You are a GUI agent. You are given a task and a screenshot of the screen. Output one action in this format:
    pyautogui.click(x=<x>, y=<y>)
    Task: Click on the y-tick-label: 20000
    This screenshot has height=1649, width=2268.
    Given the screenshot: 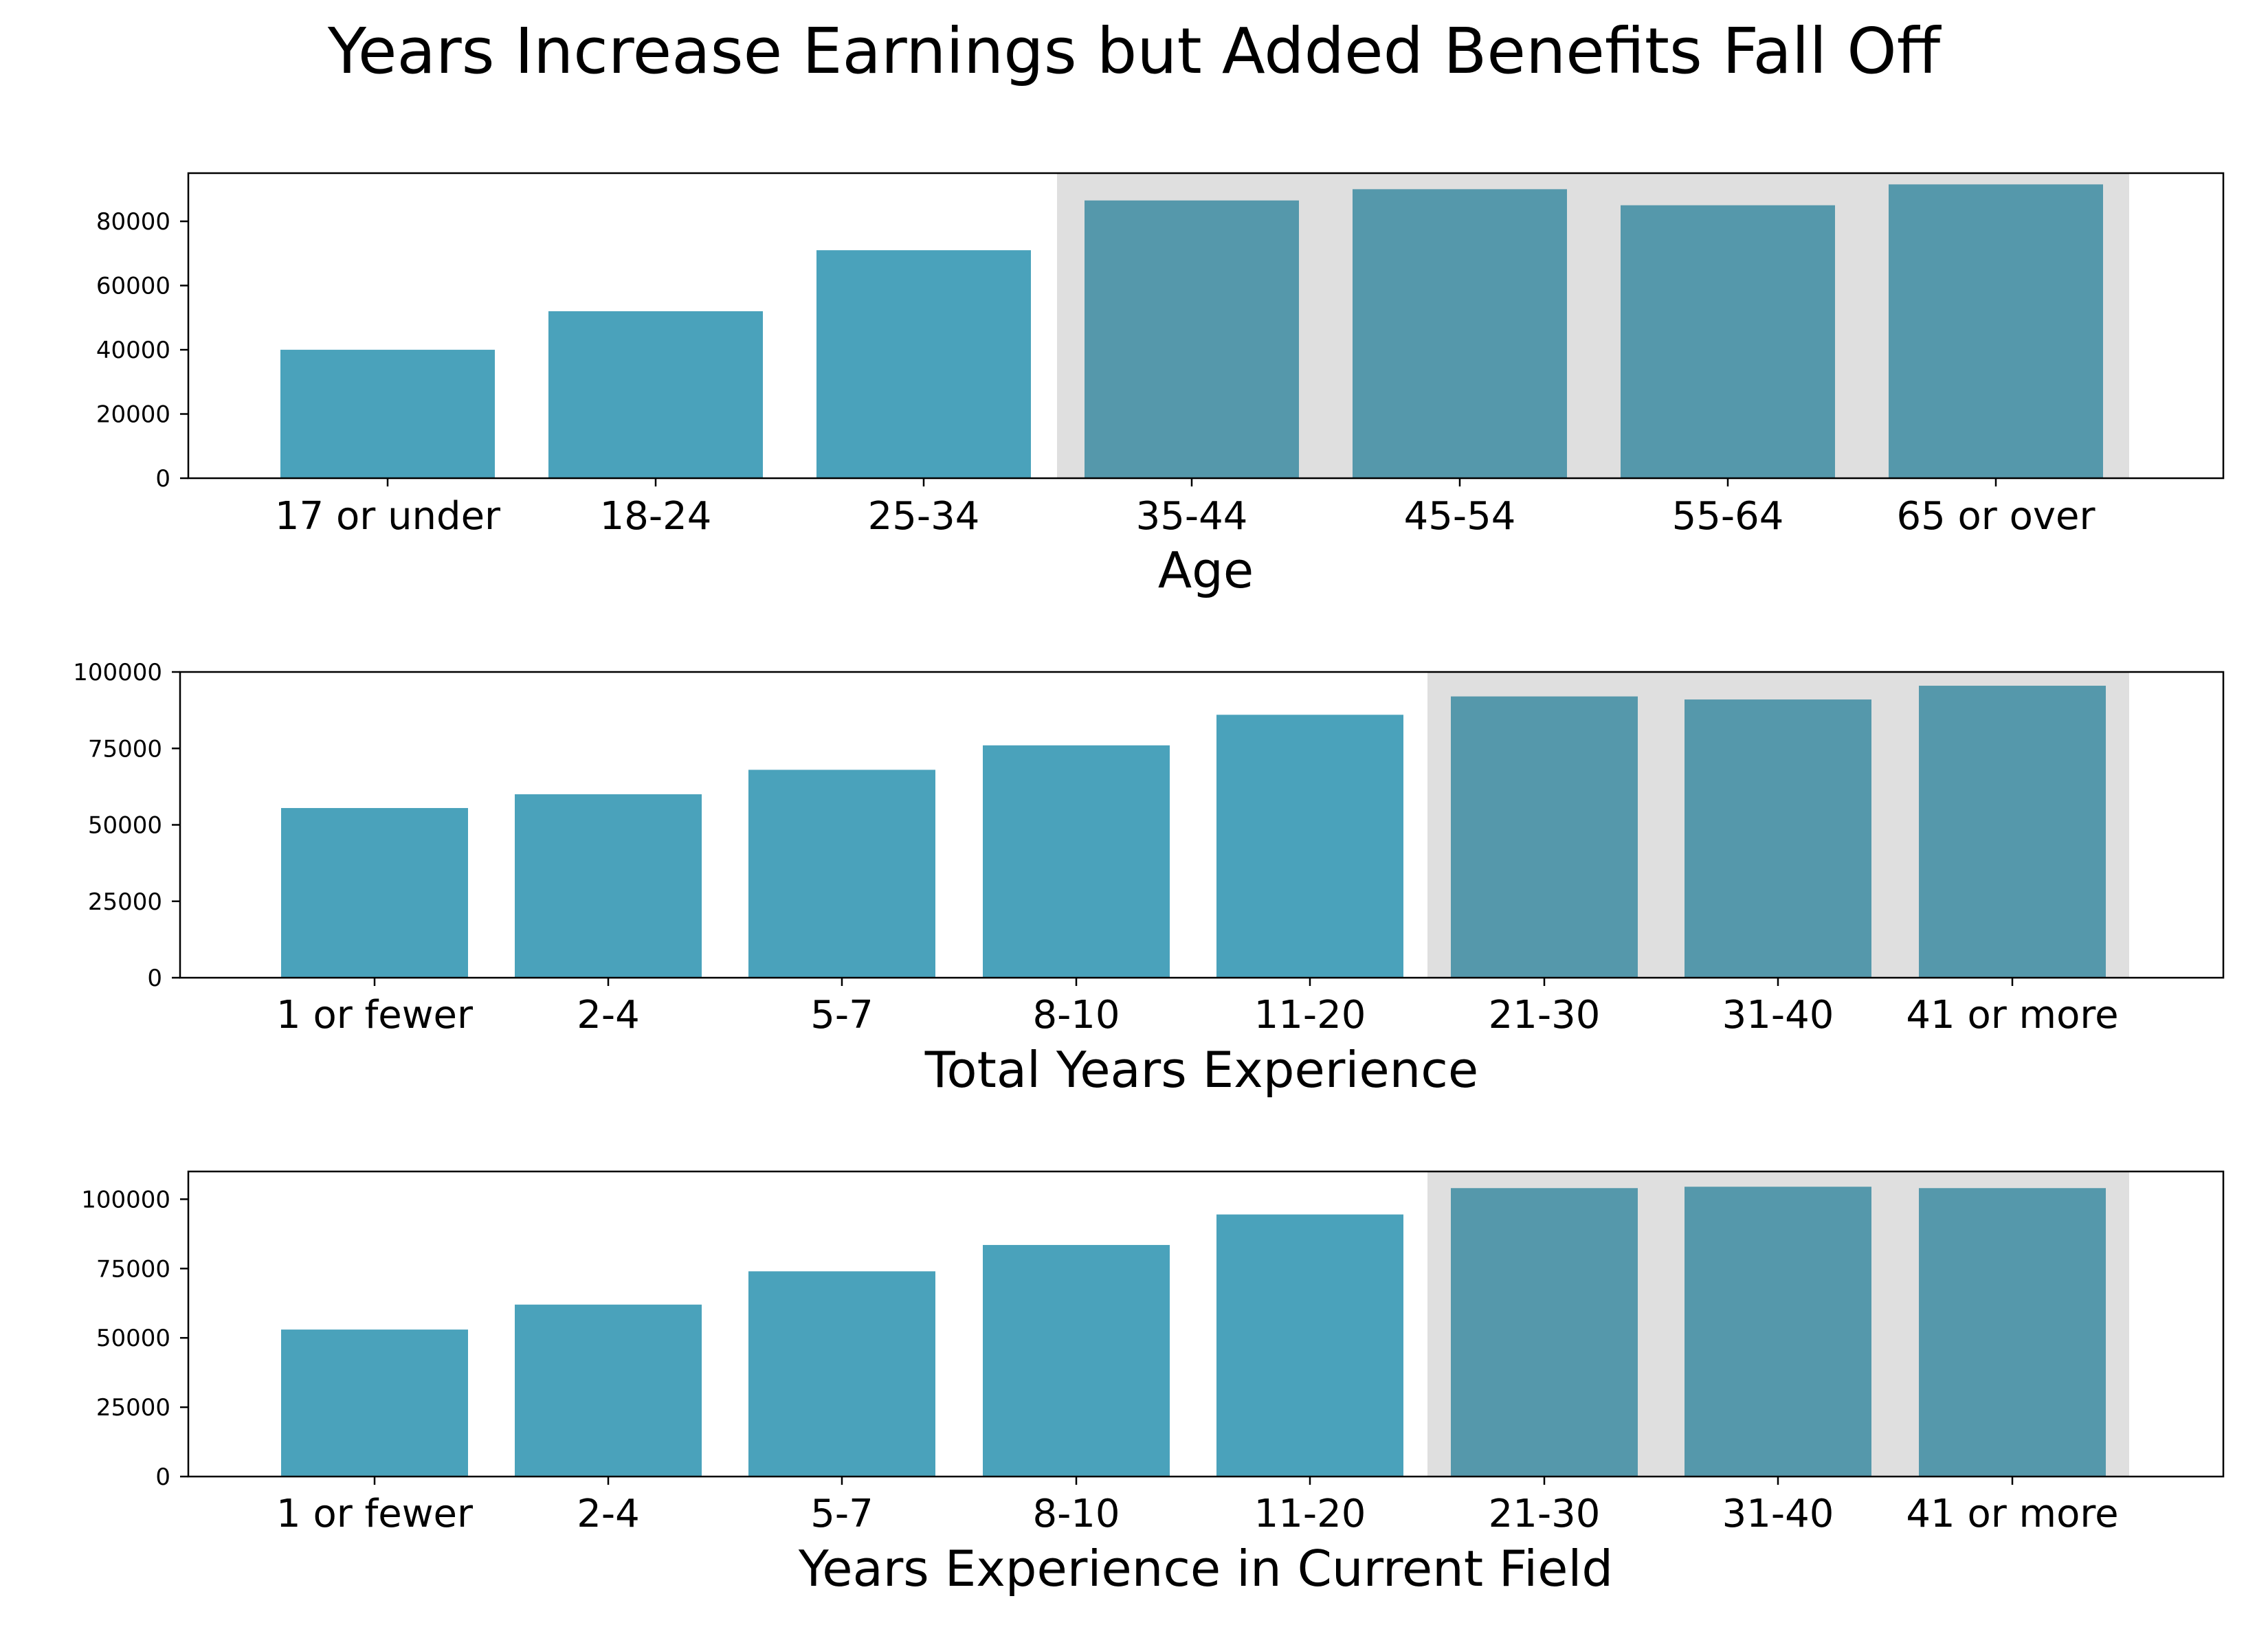 What is the action you would take?
    pyautogui.click(x=133, y=415)
    